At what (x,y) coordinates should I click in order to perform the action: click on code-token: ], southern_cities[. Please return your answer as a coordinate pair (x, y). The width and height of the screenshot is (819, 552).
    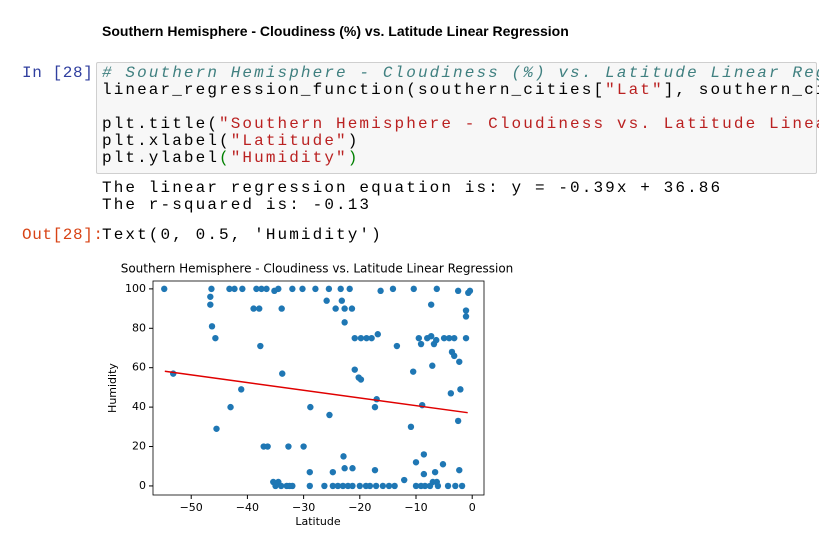
    Looking at the image, I should click on (741, 90).